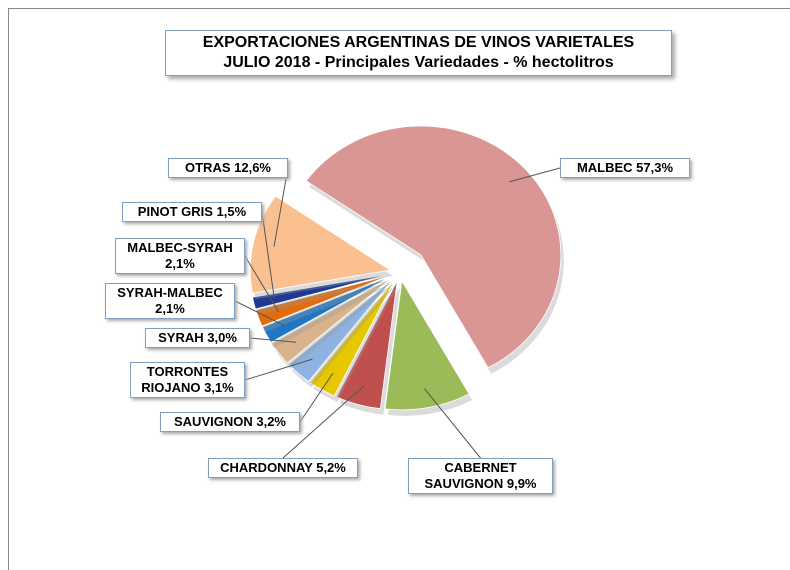  I want to click on category-label: PINOT GRIS, so click(175, 211).